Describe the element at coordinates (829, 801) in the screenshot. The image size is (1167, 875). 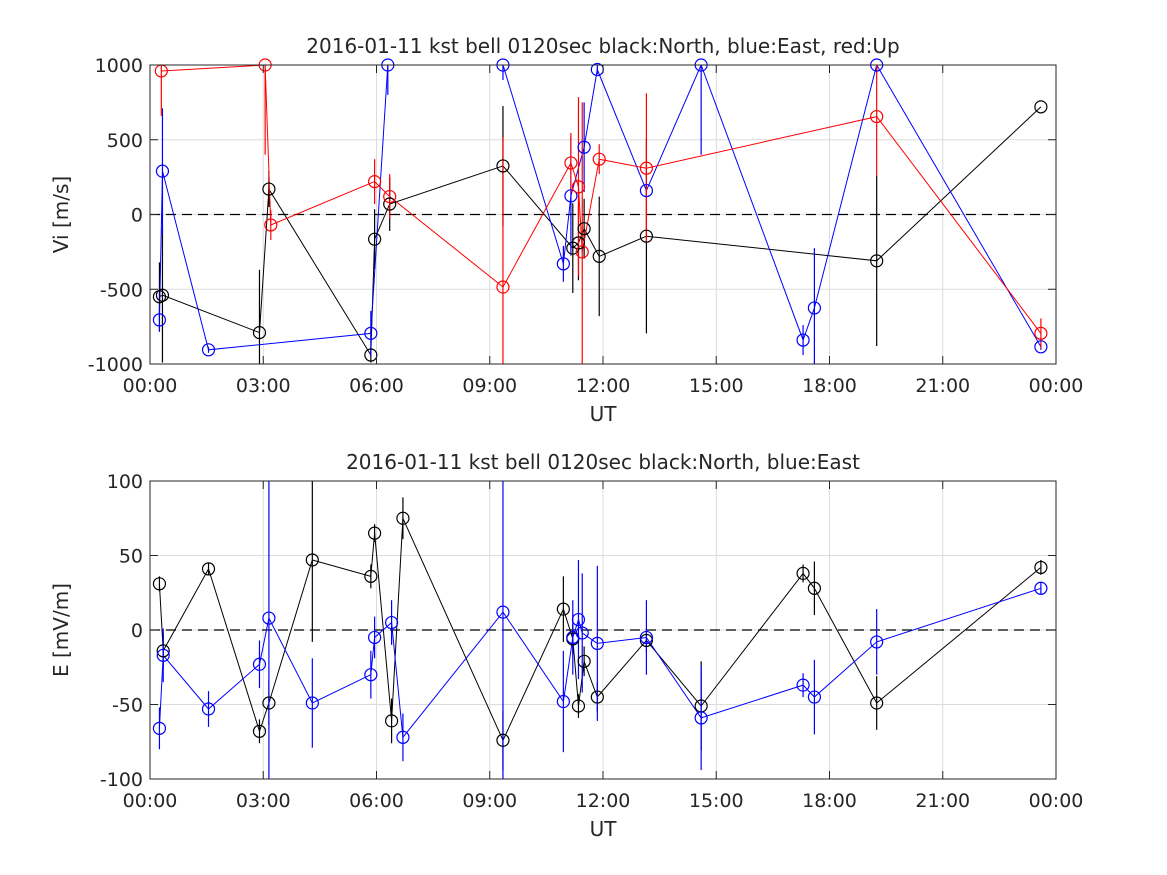
I see `x-tick-label: 18:00` at that location.